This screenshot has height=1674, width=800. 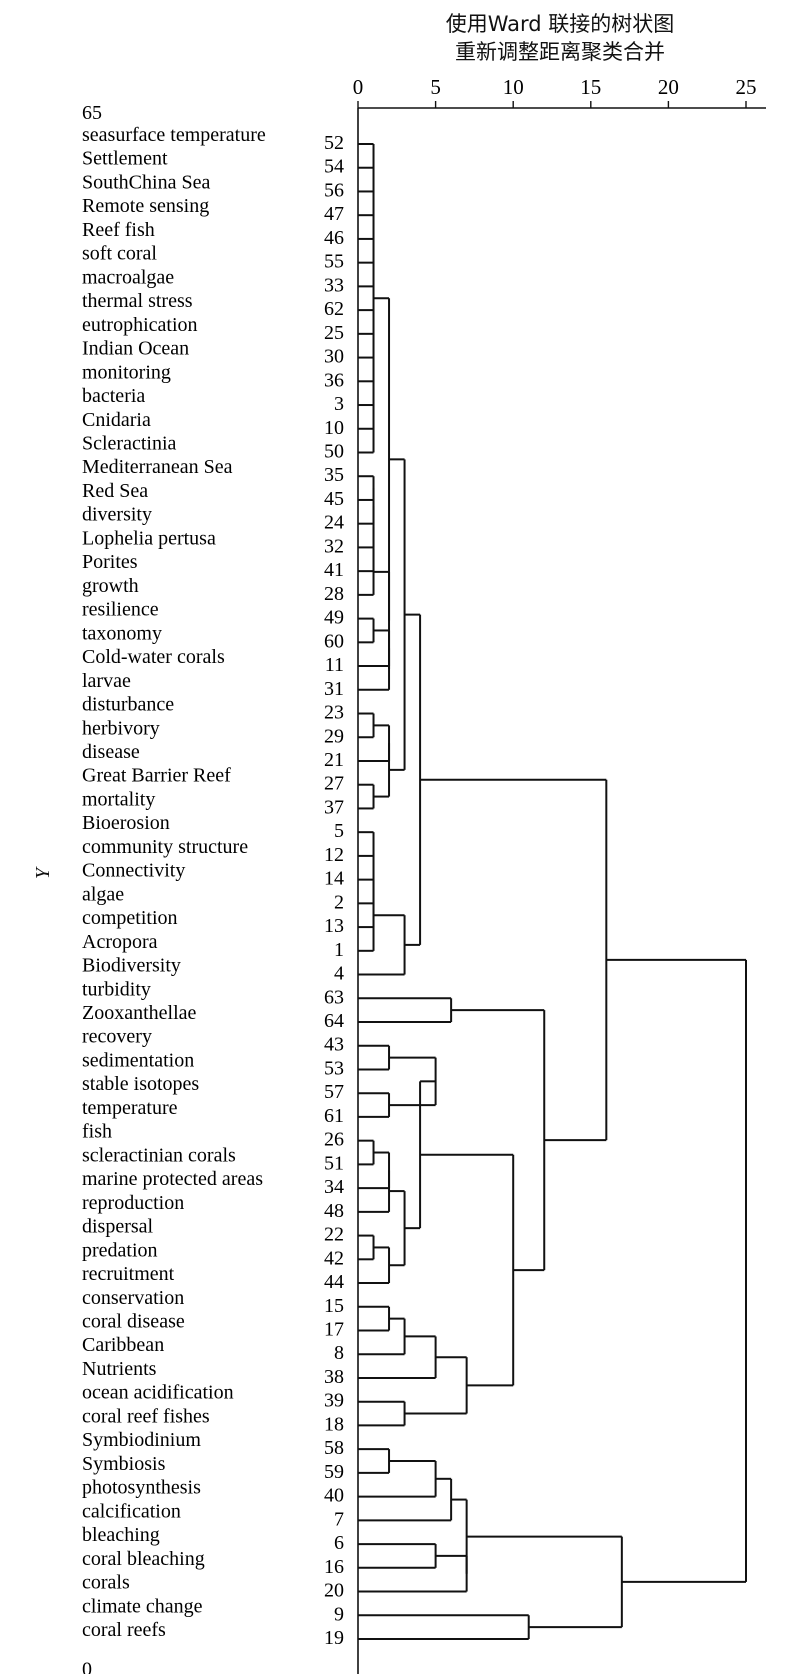 What do you see at coordinates (339, 1543) in the screenshot?
I see `leaf-id: 6` at bounding box center [339, 1543].